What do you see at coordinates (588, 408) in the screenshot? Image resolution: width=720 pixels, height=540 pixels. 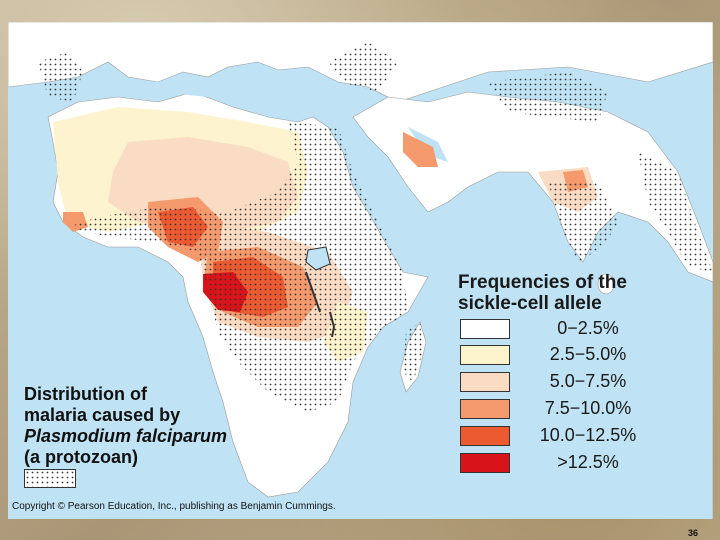 I see `legend-label-3: 7.5−10.0%` at bounding box center [588, 408].